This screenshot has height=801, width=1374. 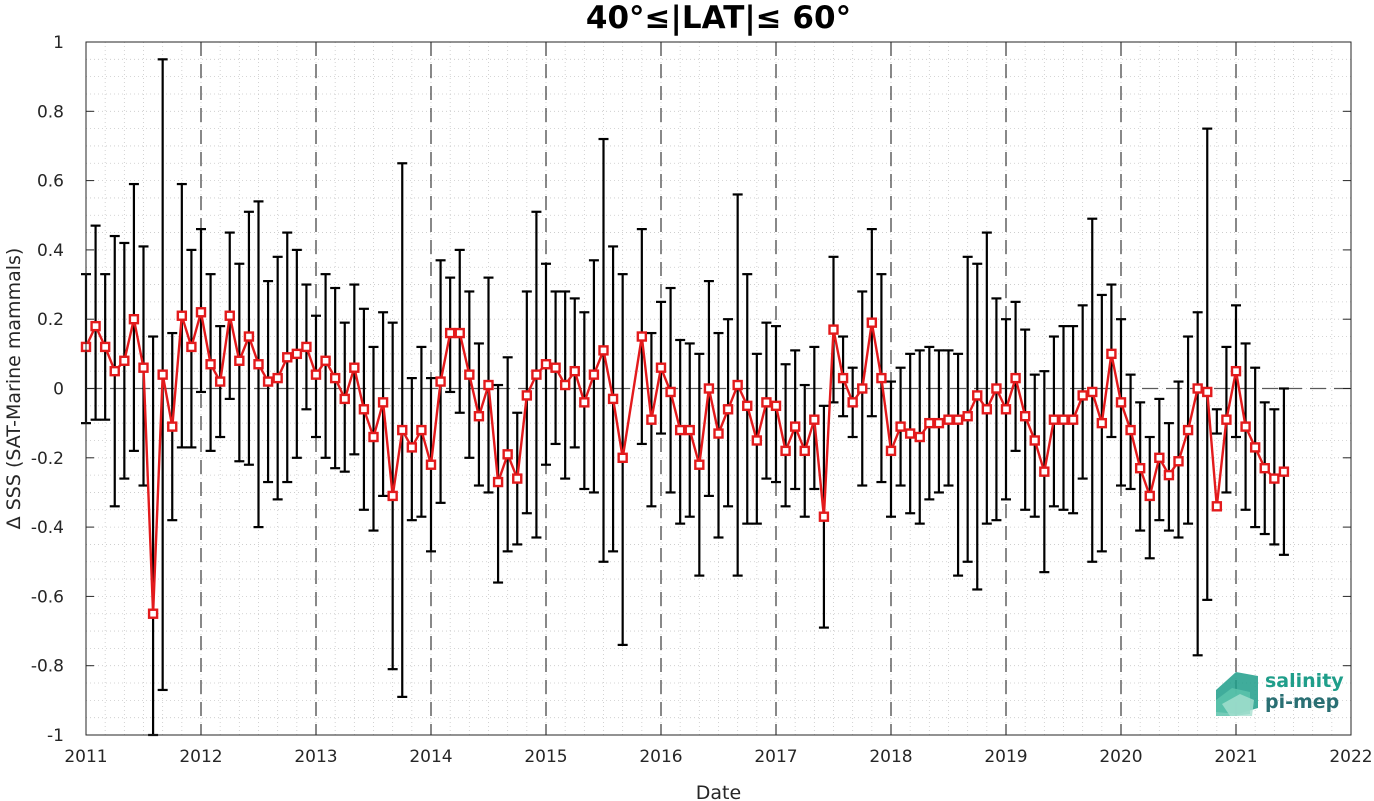 I want to click on x-tick-label: 2021, so click(x=1235, y=757).